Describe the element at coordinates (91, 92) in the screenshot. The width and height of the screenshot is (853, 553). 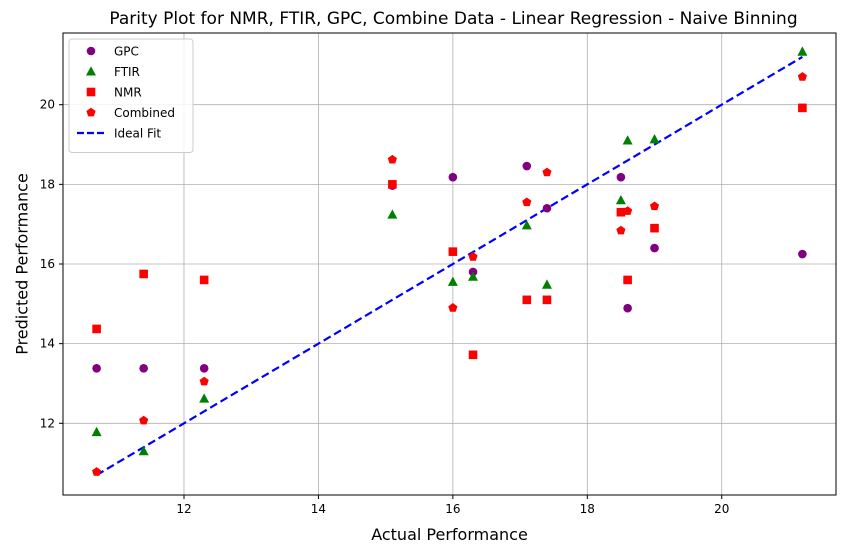
I see `legend-swatch-nmr` at that location.